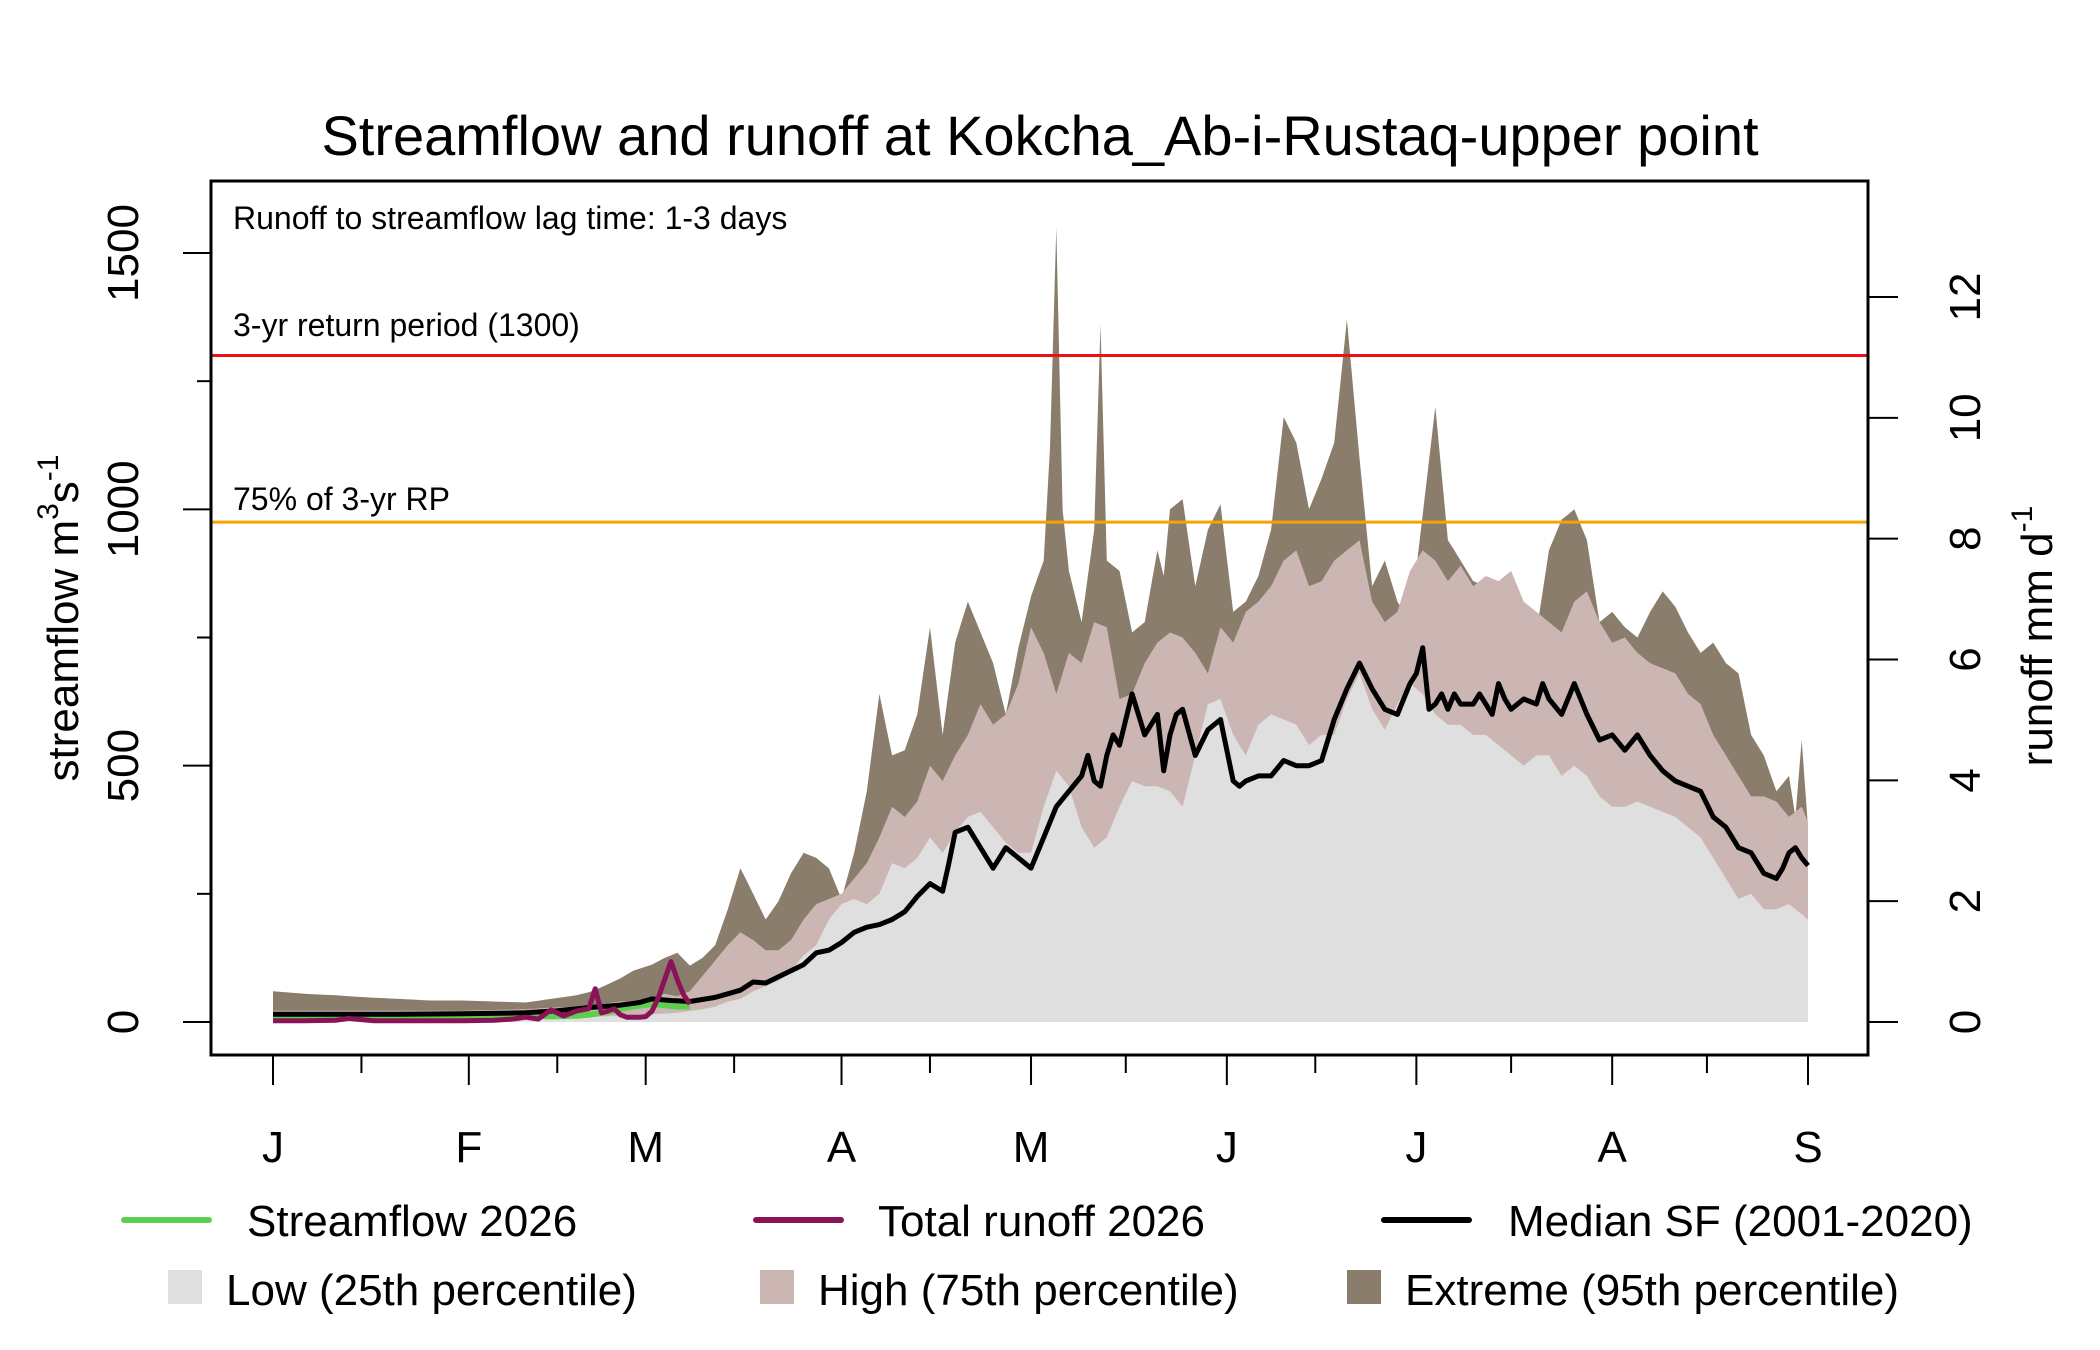 This screenshot has width=2100, height=1350. Describe the element at coordinates (1740, 1221) in the screenshot. I see `legend-label: Median SF (2001-2020)` at that location.